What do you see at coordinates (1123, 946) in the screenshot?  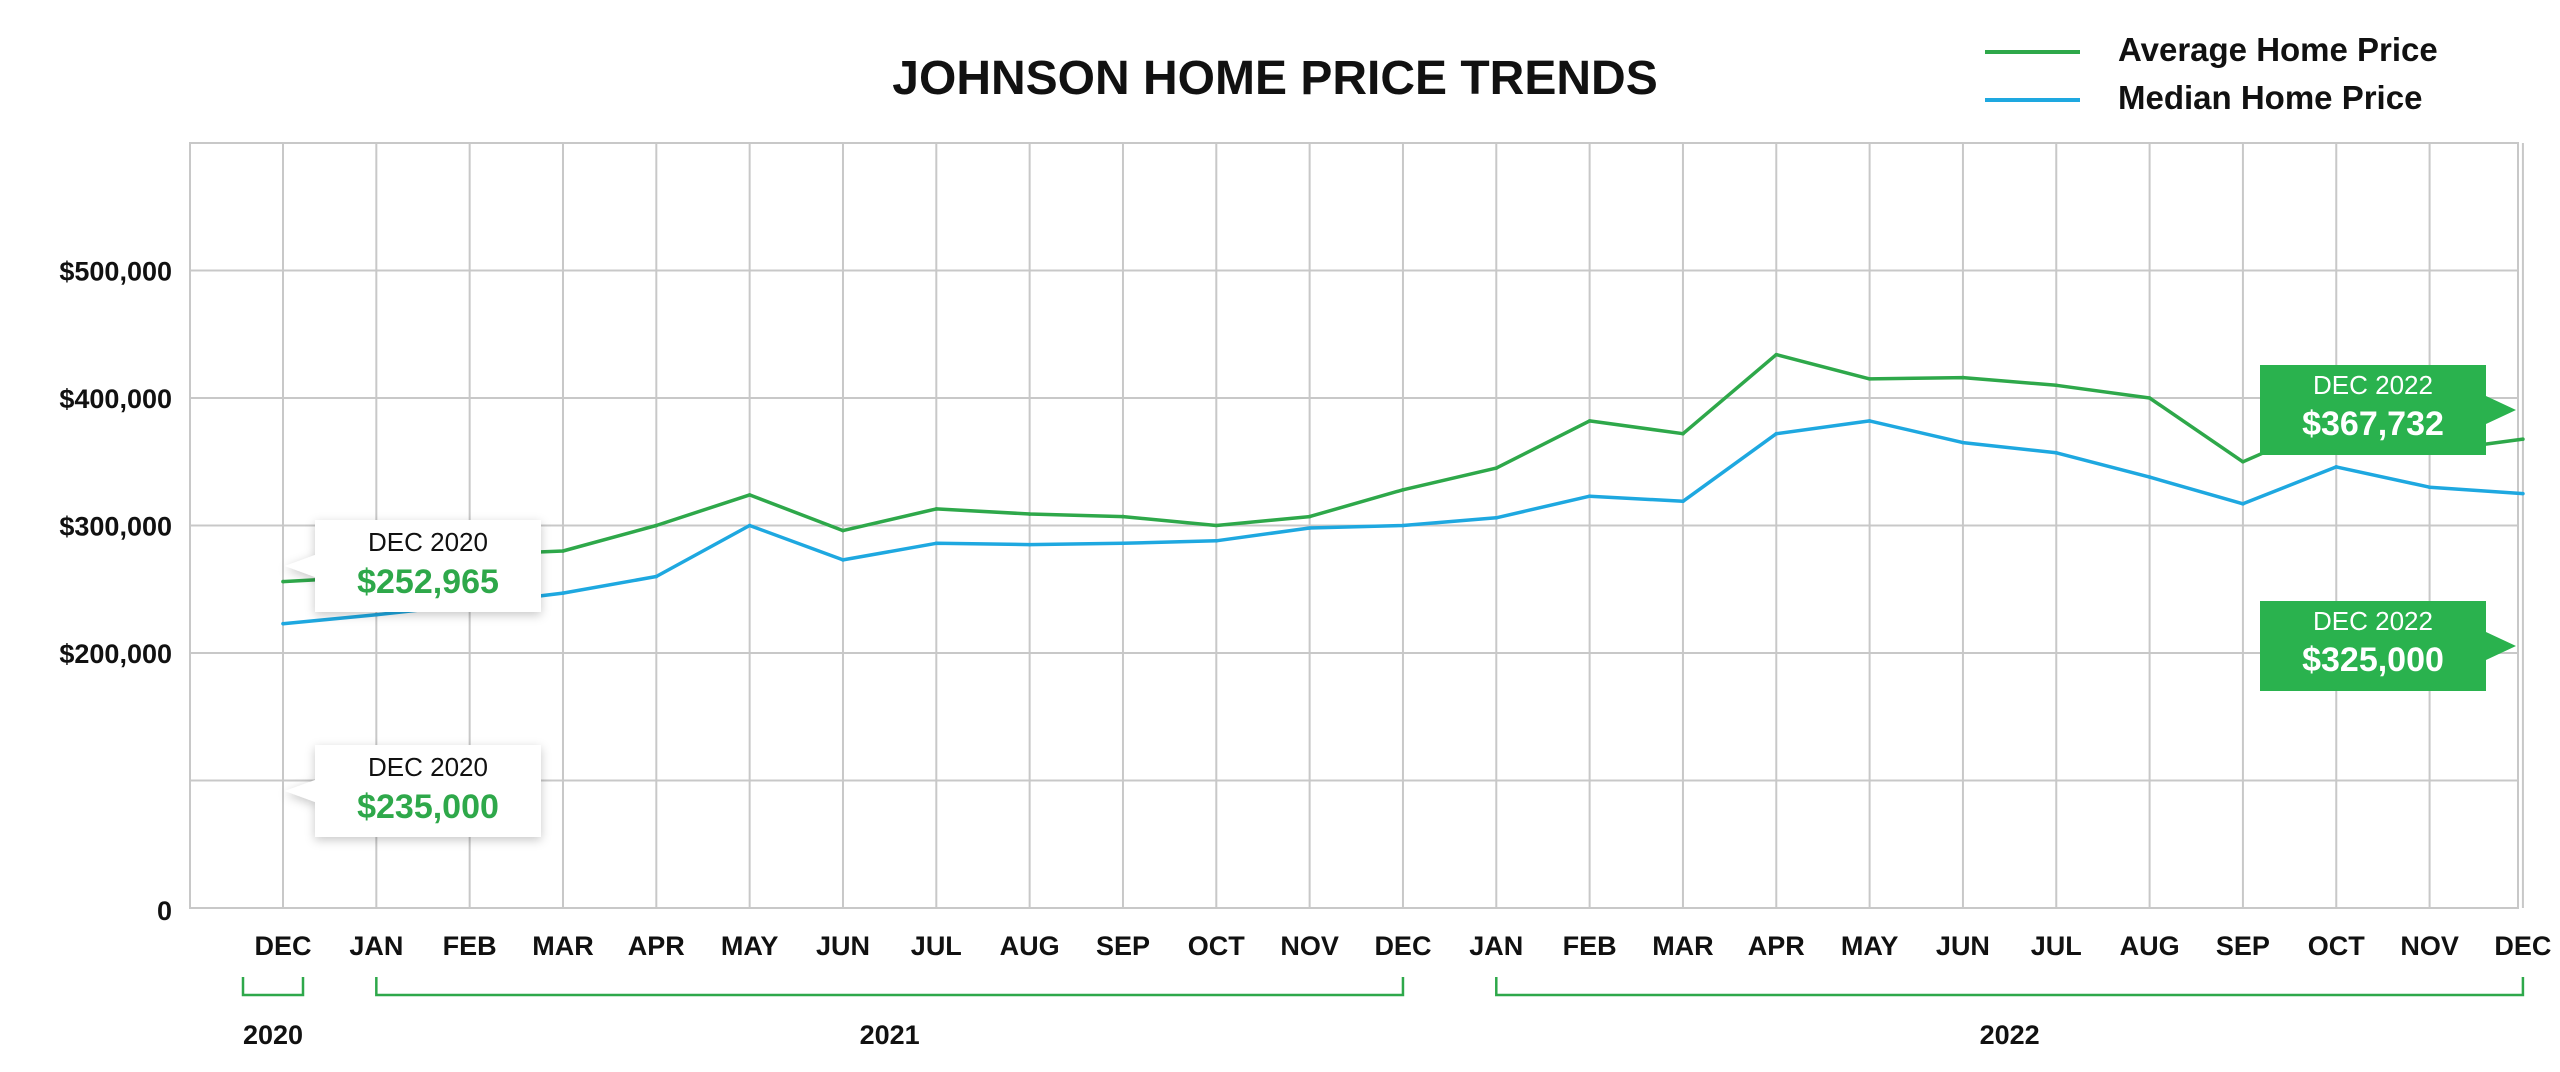 I see `x-tick-label: SEP` at bounding box center [1123, 946].